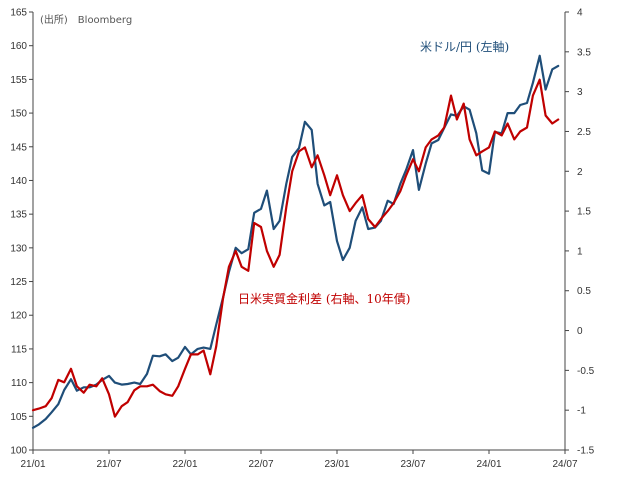 The height and width of the screenshot is (485, 618). What do you see at coordinates (580, 331) in the screenshot?
I see `right-tick-label: 0` at bounding box center [580, 331].